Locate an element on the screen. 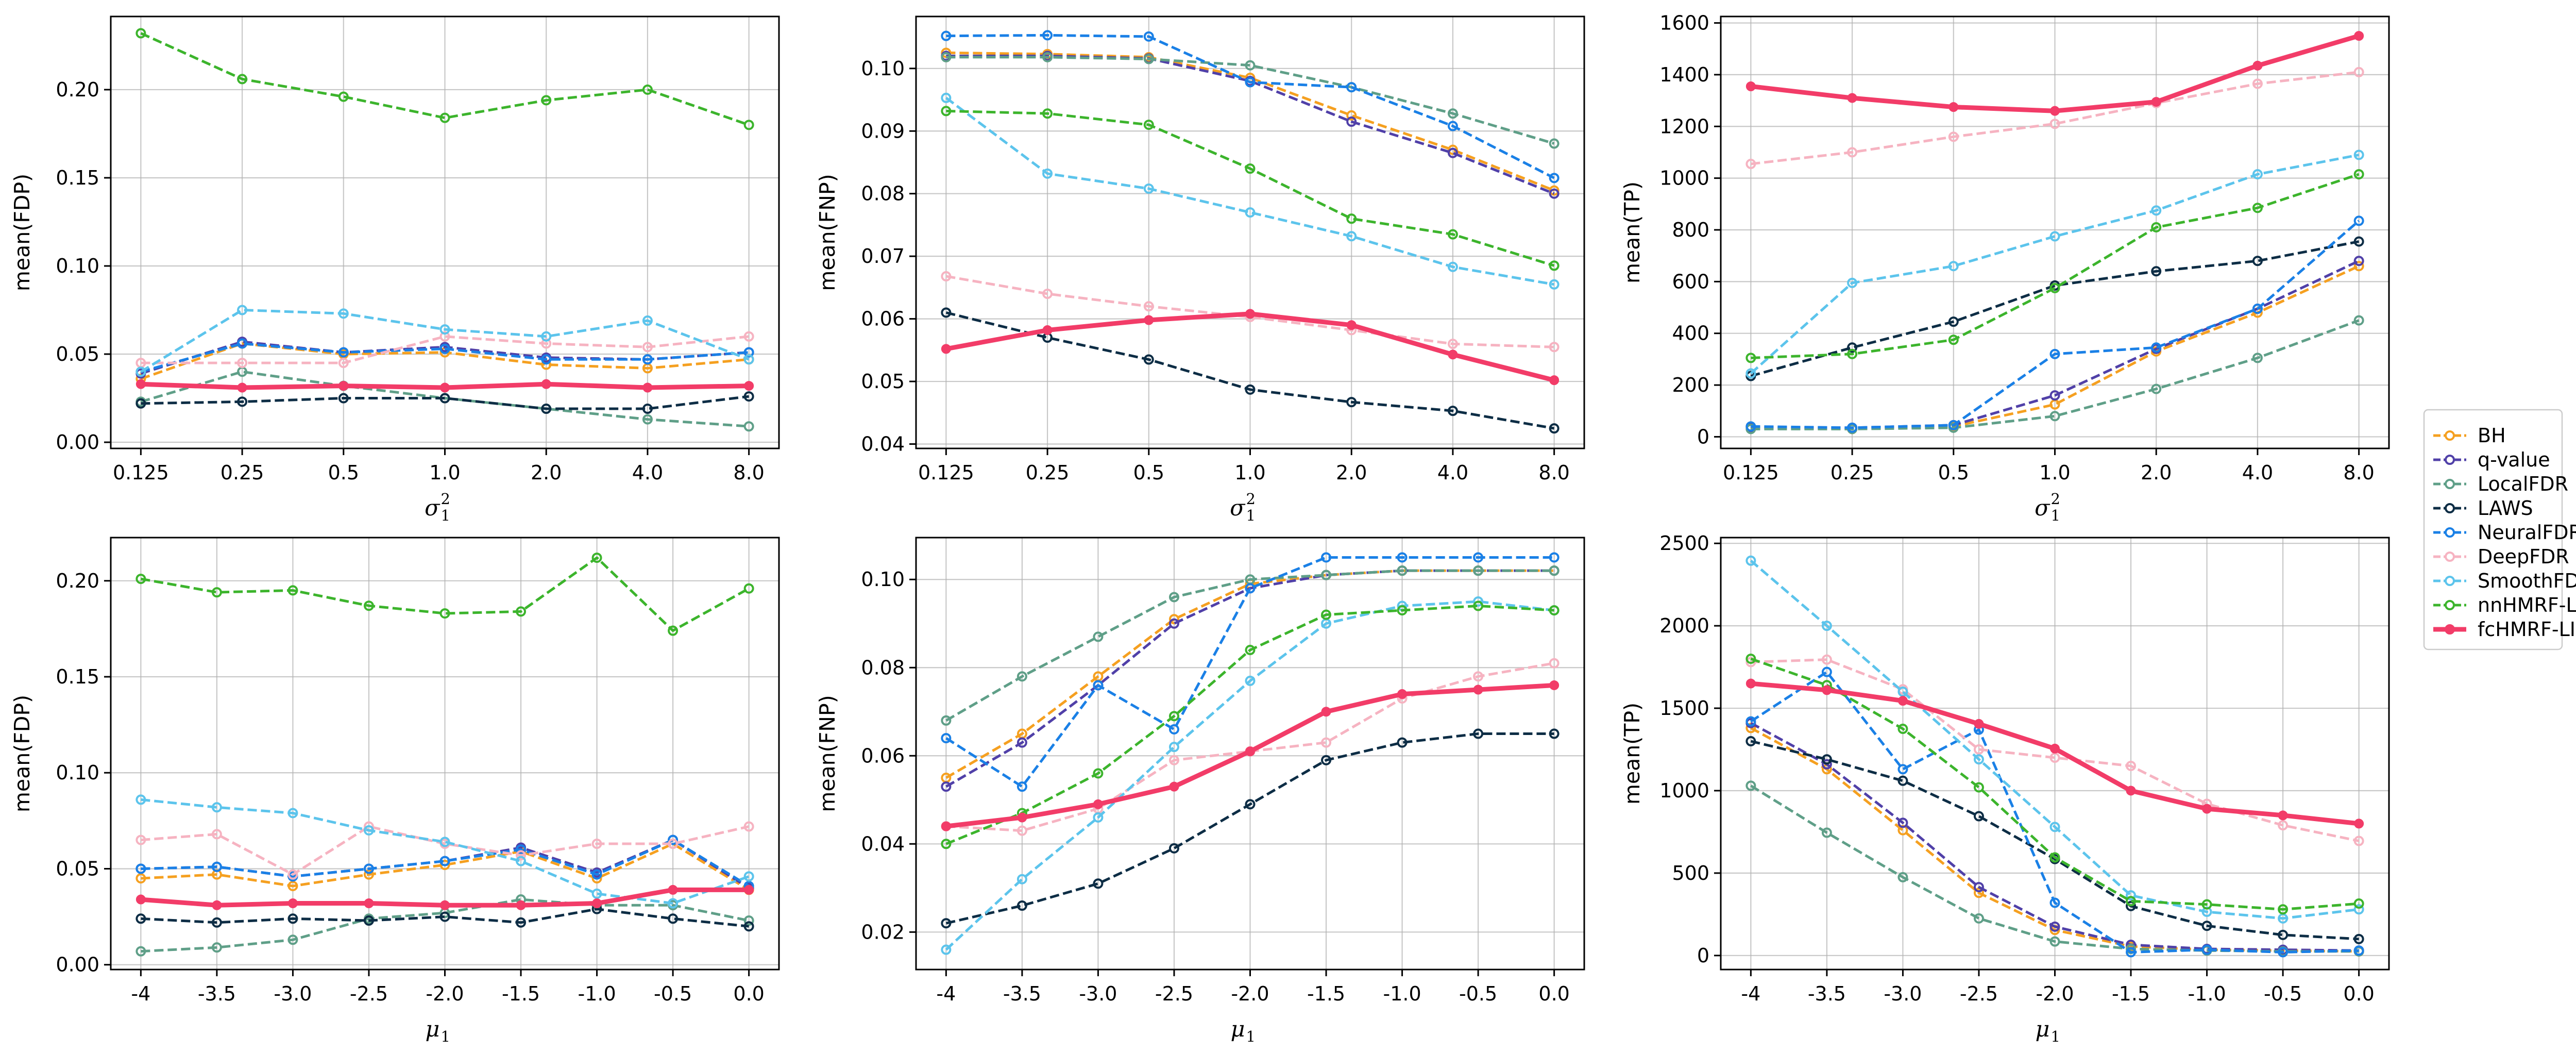 The image size is (2576, 1052). y-tick-label: 0.08 is located at coordinates (883, 194).